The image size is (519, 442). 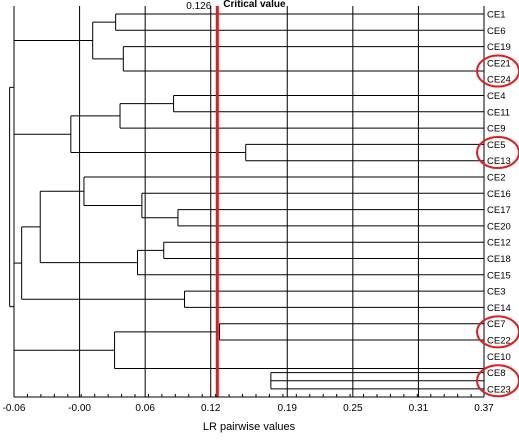 I want to click on leaf-label: CE12, so click(x=499, y=243).